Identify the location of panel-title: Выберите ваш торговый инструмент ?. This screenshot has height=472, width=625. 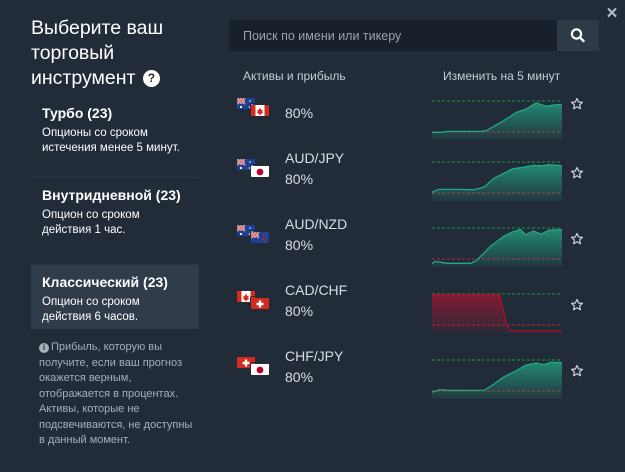
(116, 53).